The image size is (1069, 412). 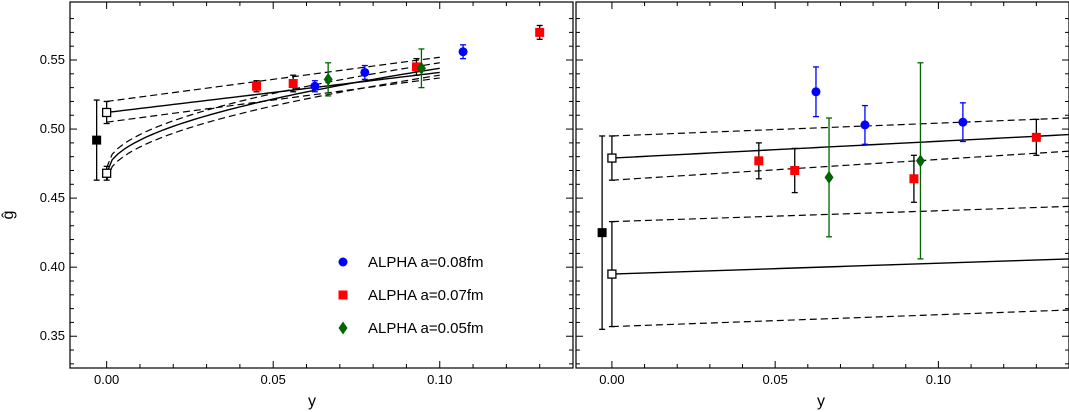 What do you see at coordinates (52, 335) in the screenshot?
I see `y-tick-label: 0.35` at bounding box center [52, 335].